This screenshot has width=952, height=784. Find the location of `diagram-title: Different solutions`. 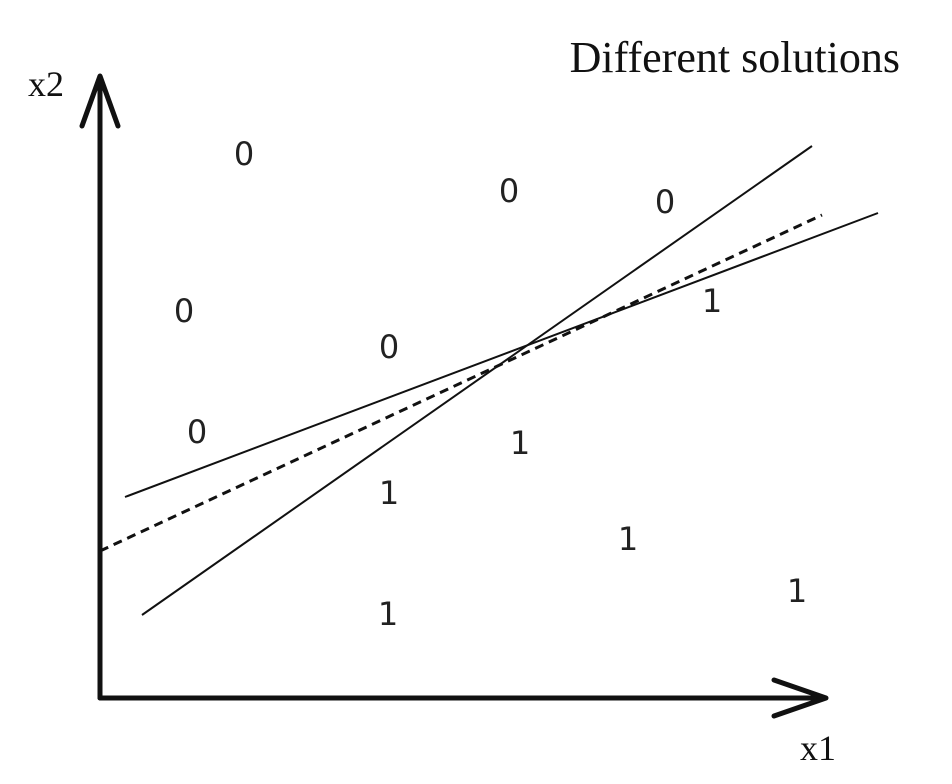

diagram-title: Different solutions is located at coordinates (735, 57).